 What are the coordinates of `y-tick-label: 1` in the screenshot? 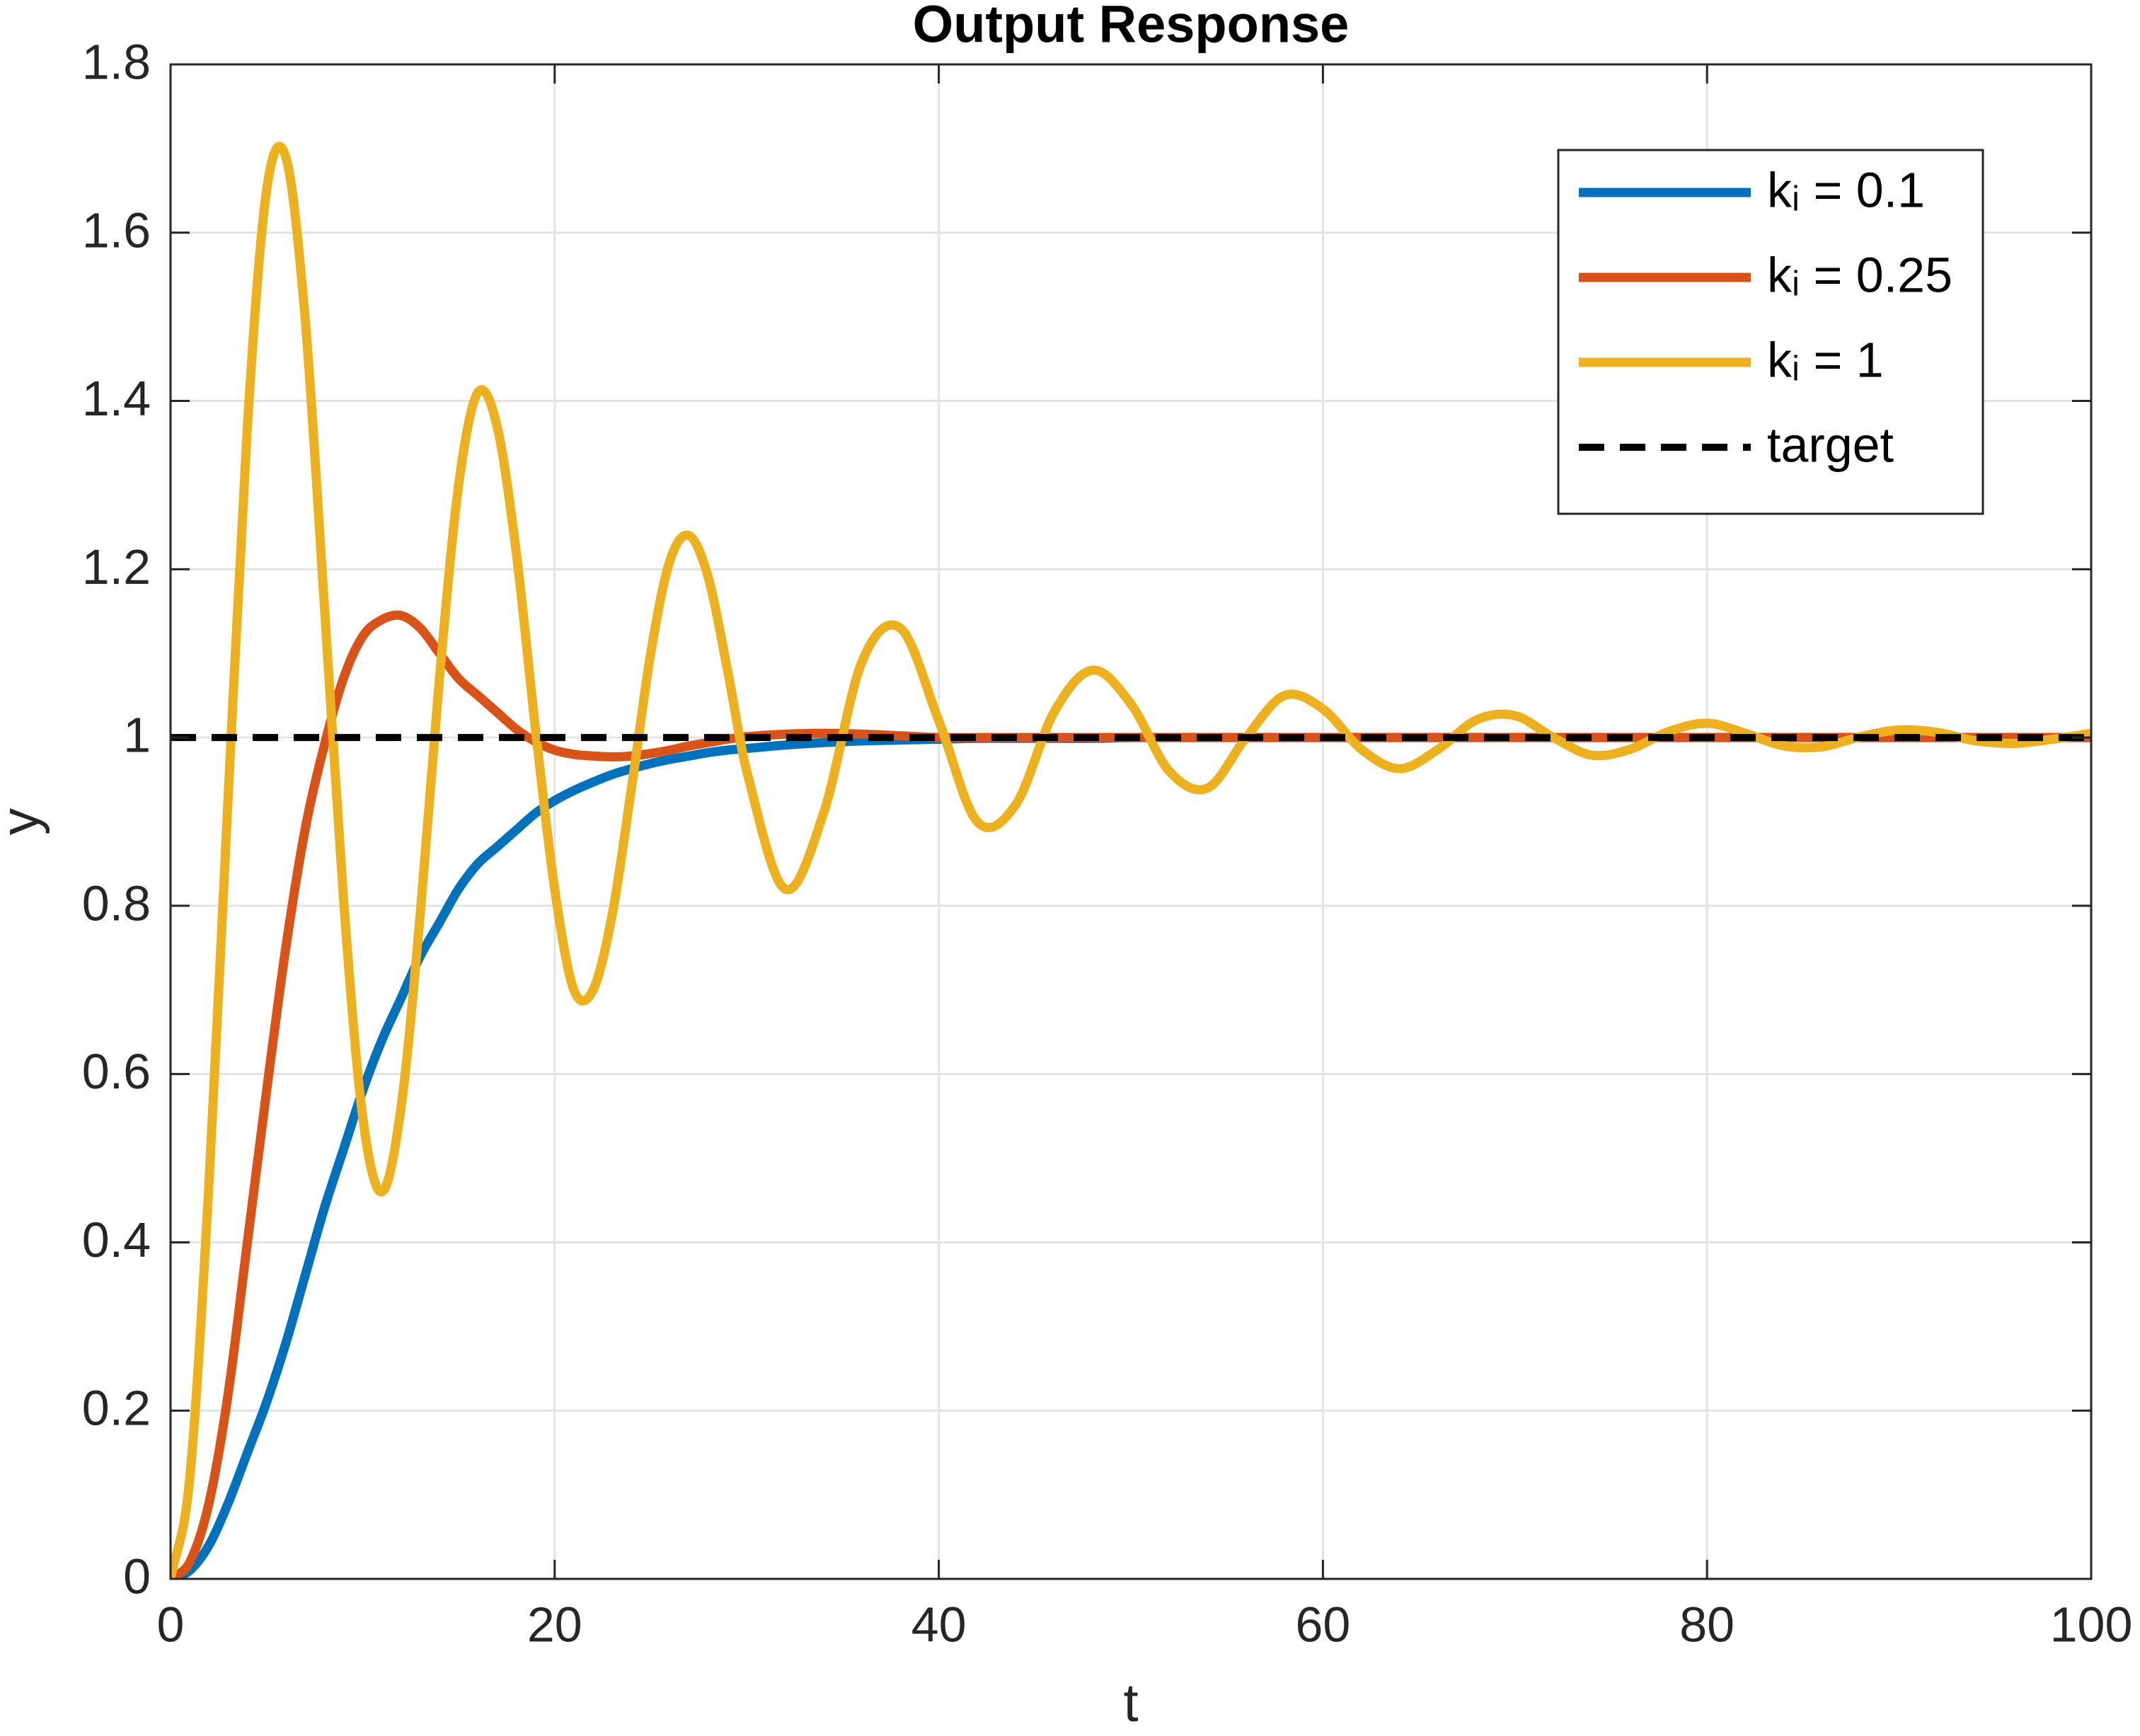 It's located at (137, 736).